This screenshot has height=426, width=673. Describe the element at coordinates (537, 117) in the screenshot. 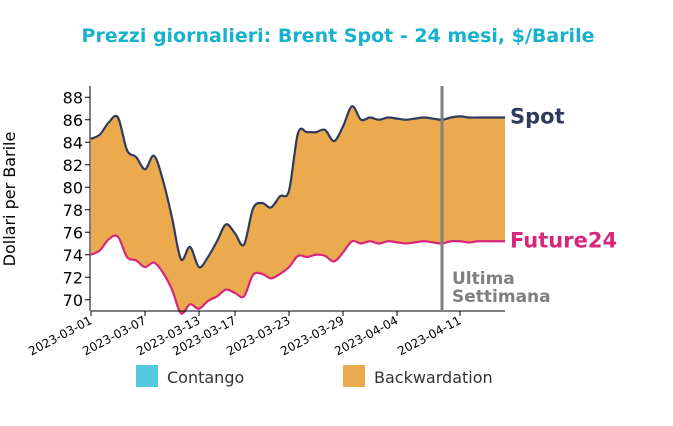

I see `spot-series-label: Spot` at that location.